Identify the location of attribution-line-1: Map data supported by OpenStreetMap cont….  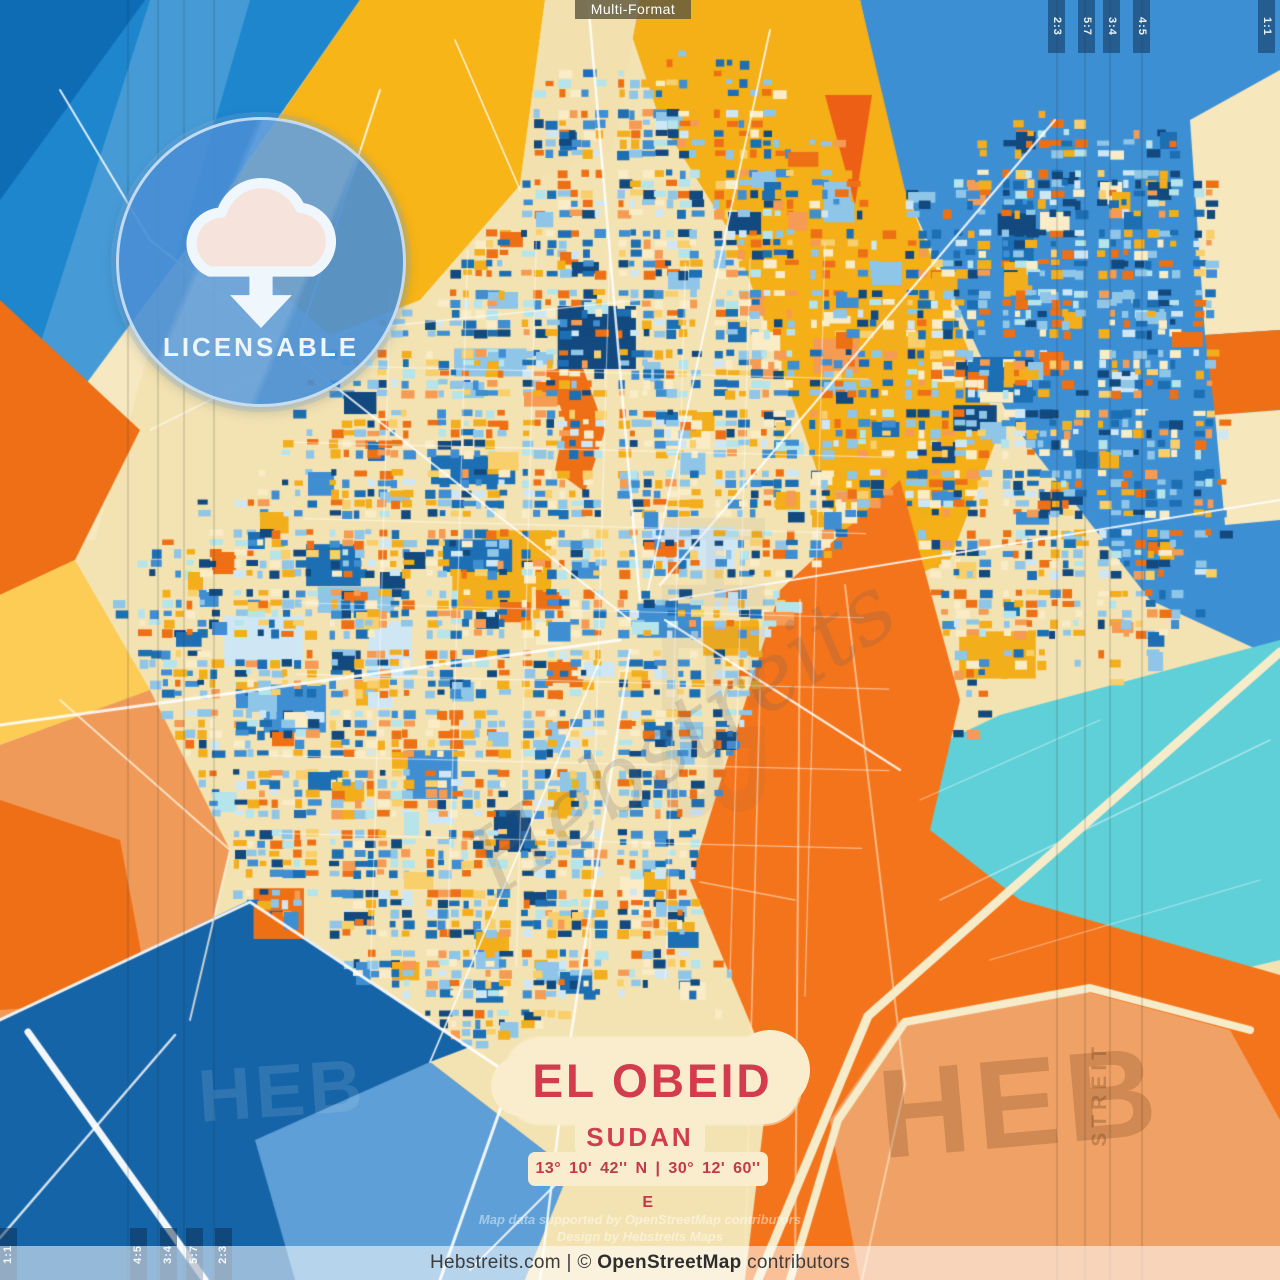
(640, 1219).